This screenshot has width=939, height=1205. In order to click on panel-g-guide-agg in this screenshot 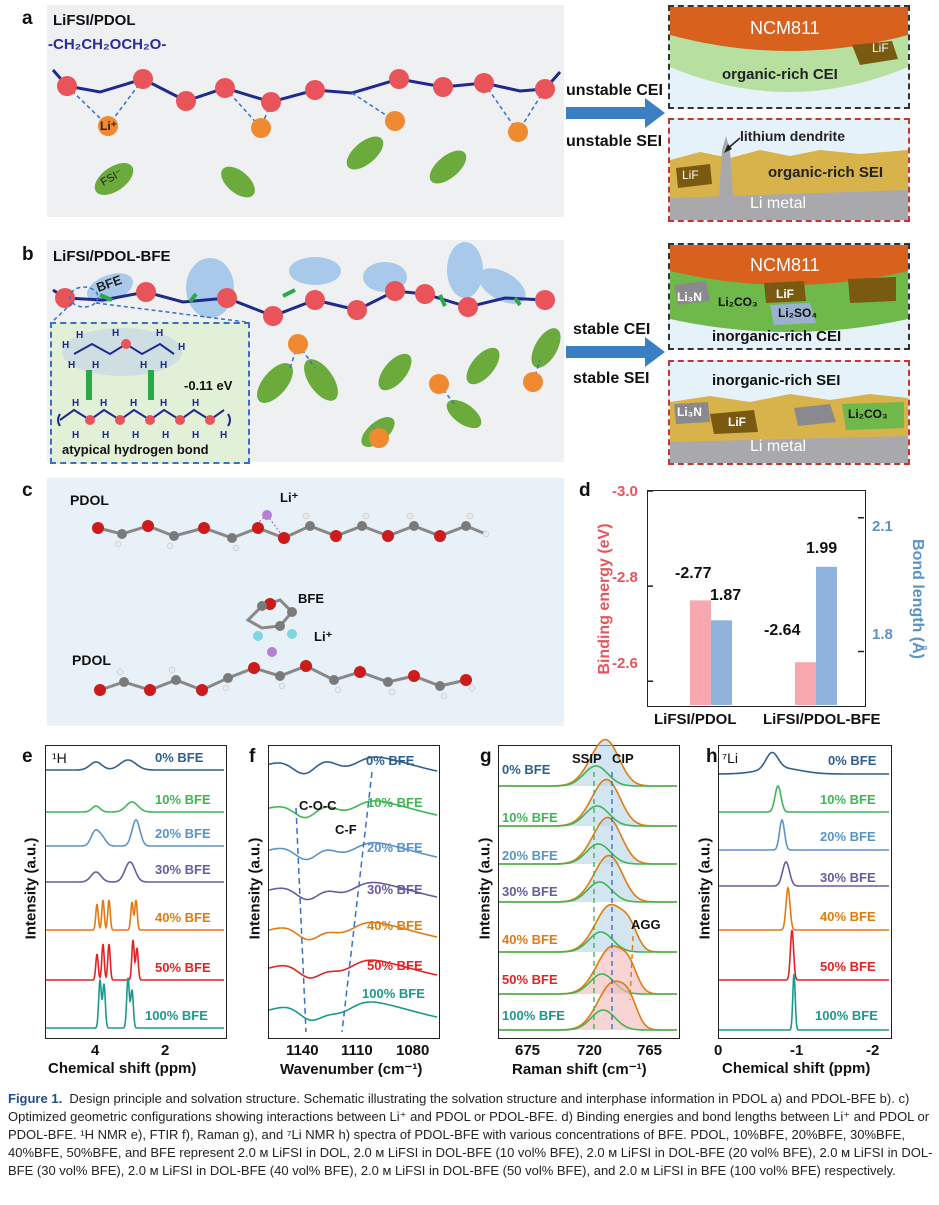, I will do `click(631, 968)`.